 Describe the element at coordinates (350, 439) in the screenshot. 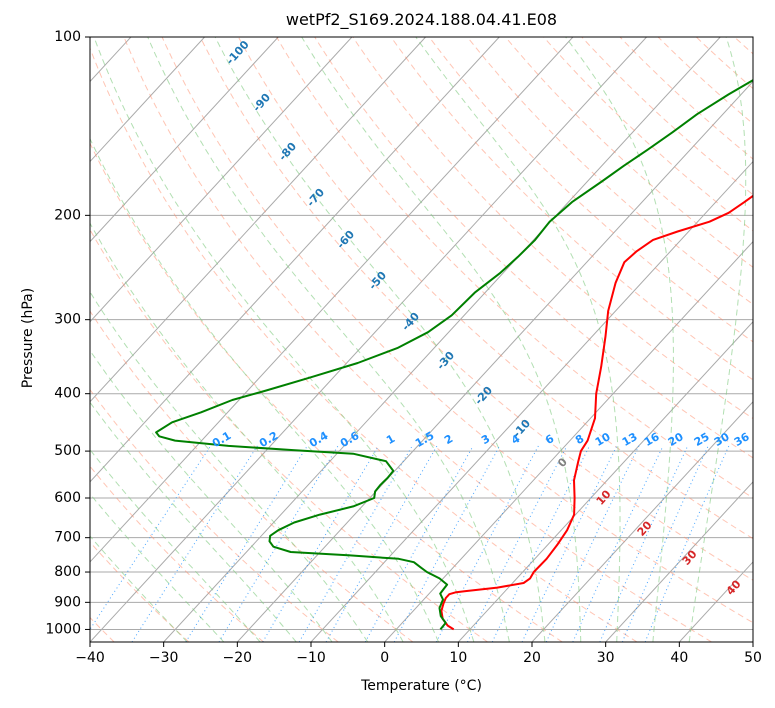

I see `mixing-ratio-label: 0.6` at that location.